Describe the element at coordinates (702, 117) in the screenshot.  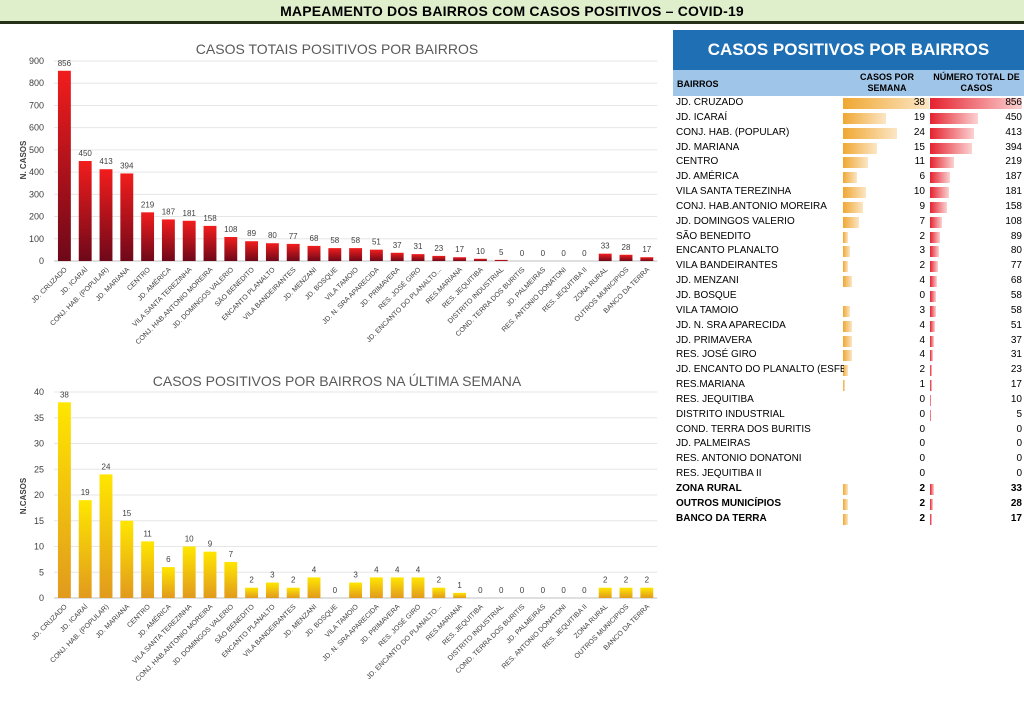
I see `neighborhood-name: JD. ICARAÍ` at that location.